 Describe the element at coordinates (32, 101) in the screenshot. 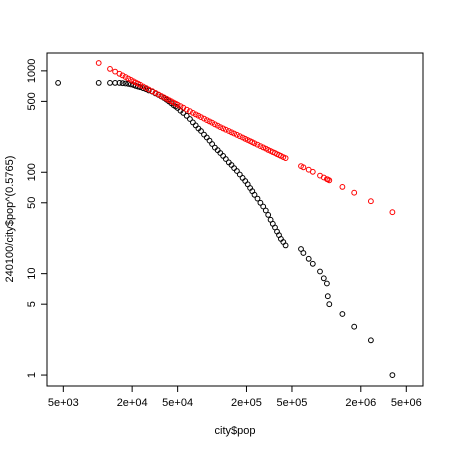

I see `y-tick-label: 500` at that location.